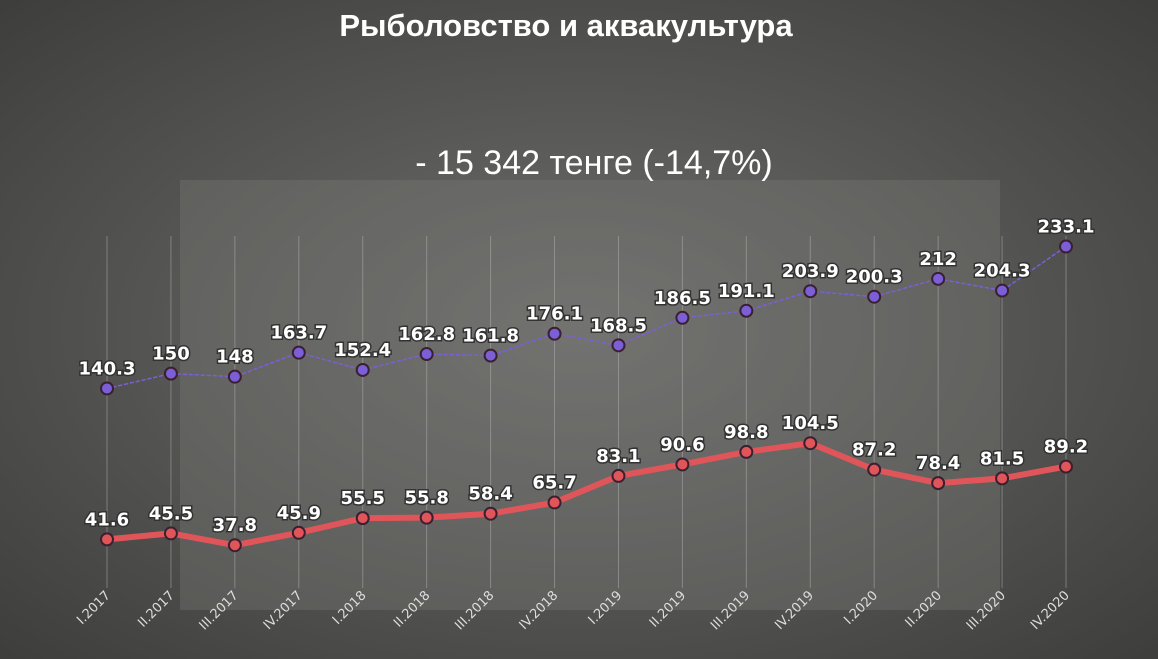 The width and height of the screenshot is (1158, 659). I want to click on data-label: 87.2, so click(874, 450).